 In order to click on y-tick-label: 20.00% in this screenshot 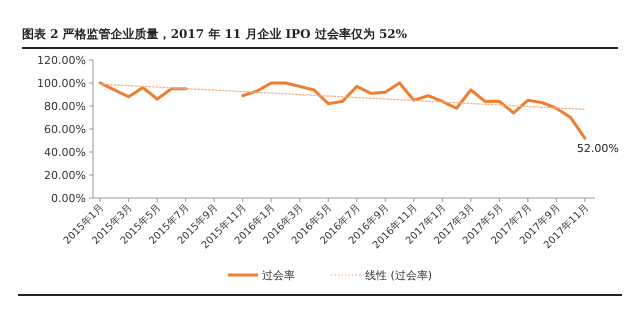, I will do `click(65, 175)`.